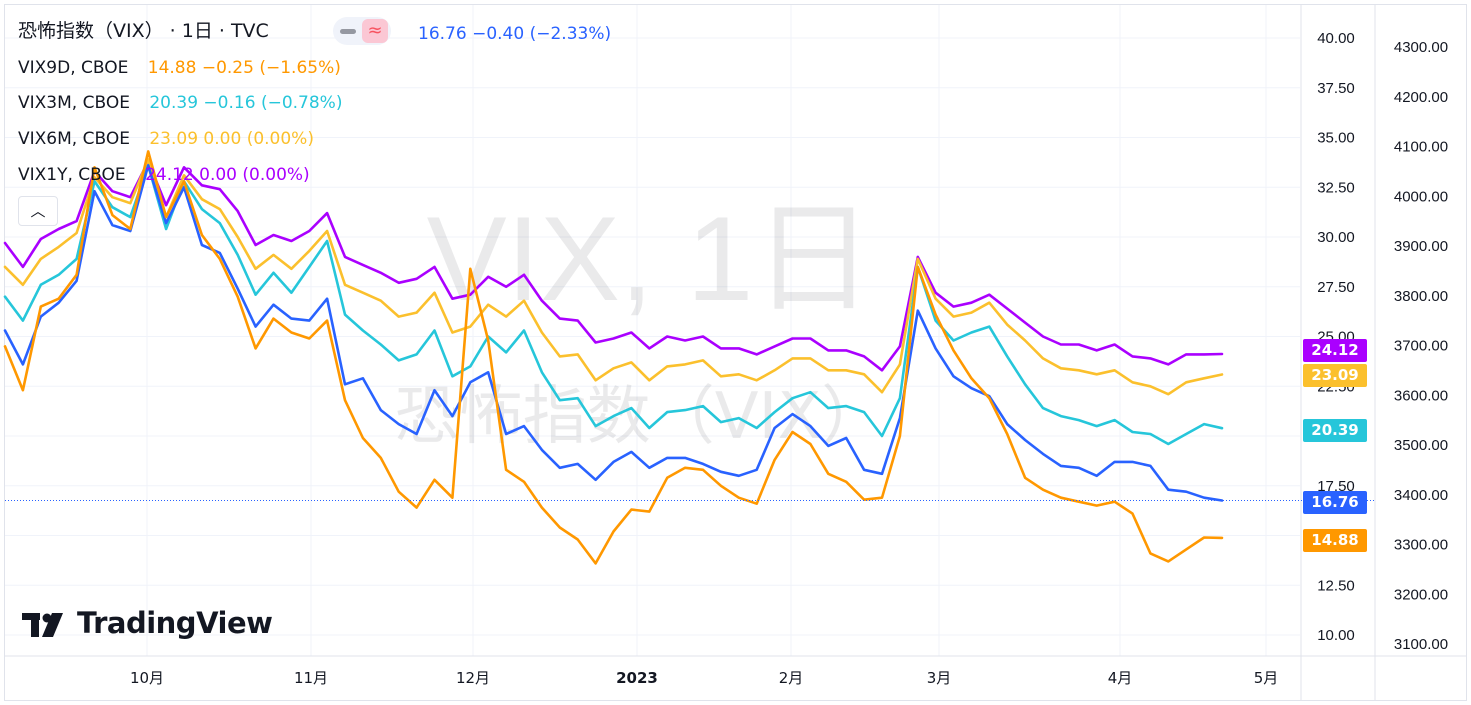 The width and height of the screenshot is (1471, 705). I want to click on main-last: 16.76, so click(442, 34).